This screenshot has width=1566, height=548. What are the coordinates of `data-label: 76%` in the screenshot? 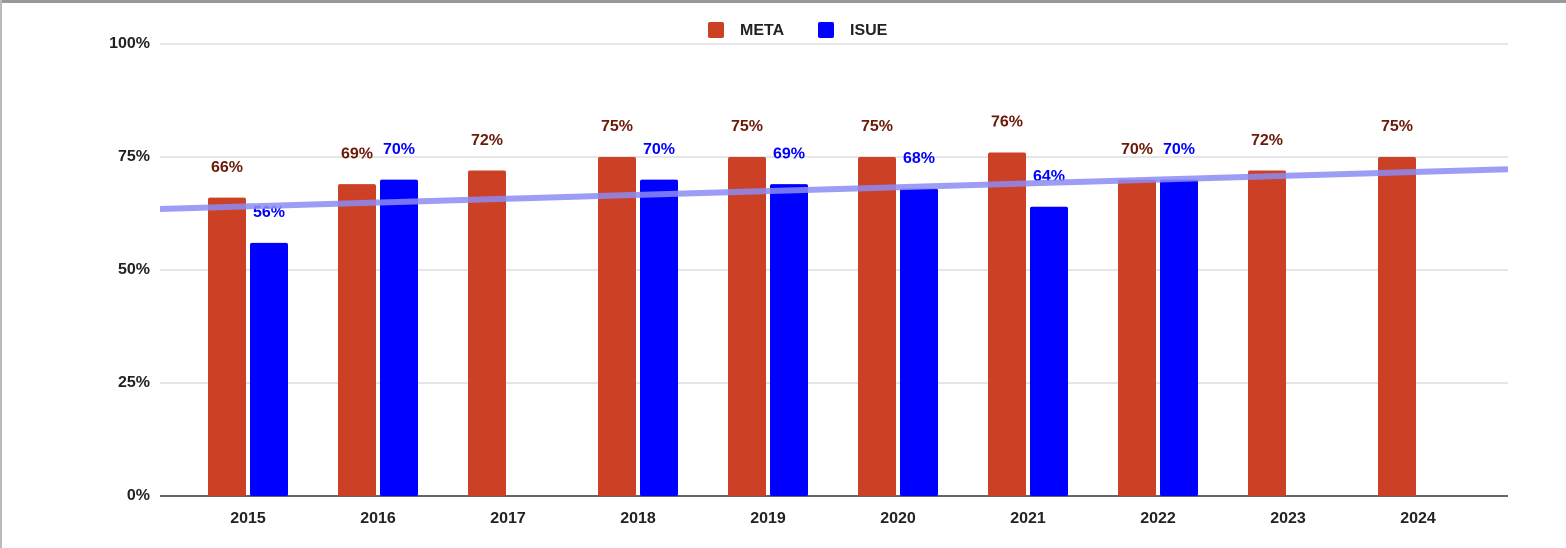 It's located at (1007, 122).